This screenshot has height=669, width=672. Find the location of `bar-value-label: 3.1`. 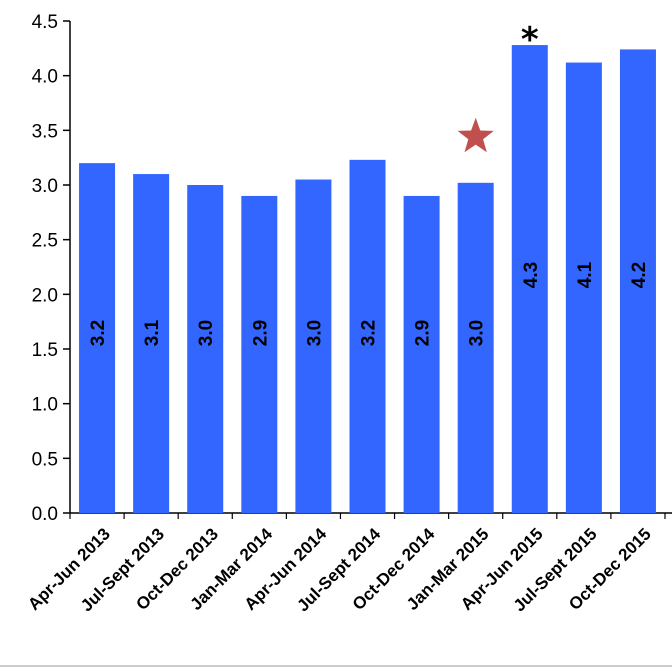

bar-value-label: 3.1 is located at coordinates (152, 332).